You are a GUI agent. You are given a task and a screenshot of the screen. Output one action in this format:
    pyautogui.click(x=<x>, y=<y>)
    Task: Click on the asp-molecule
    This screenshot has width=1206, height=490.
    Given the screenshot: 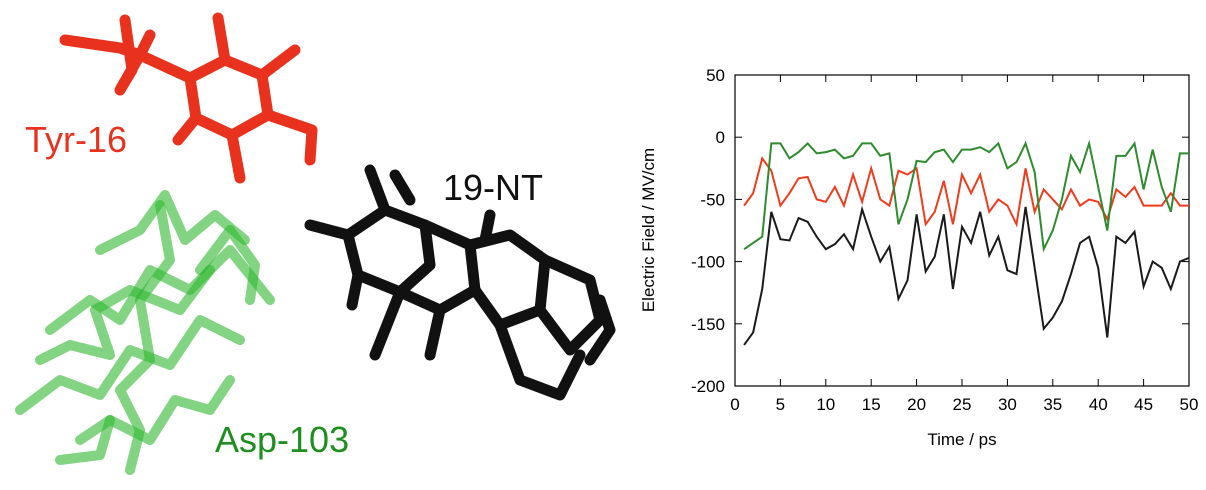 What is the action you would take?
    pyautogui.click(x=145, y=332)
    